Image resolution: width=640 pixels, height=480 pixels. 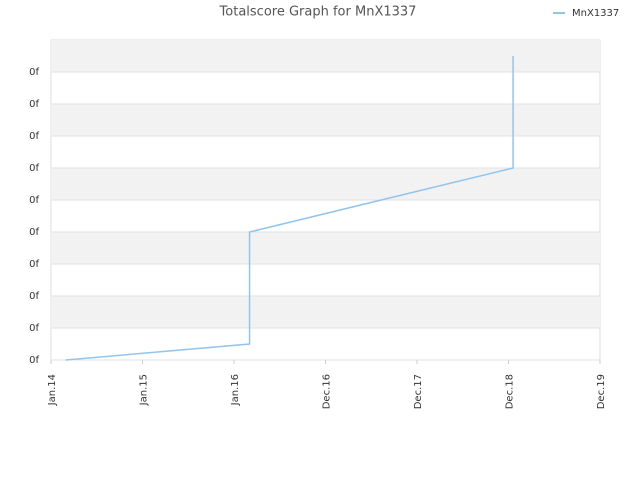 What do you see at coordinates (235, 390) in the screenshot?
I see `x-tick-label: Jan.16` at bounding box center [235, 390].